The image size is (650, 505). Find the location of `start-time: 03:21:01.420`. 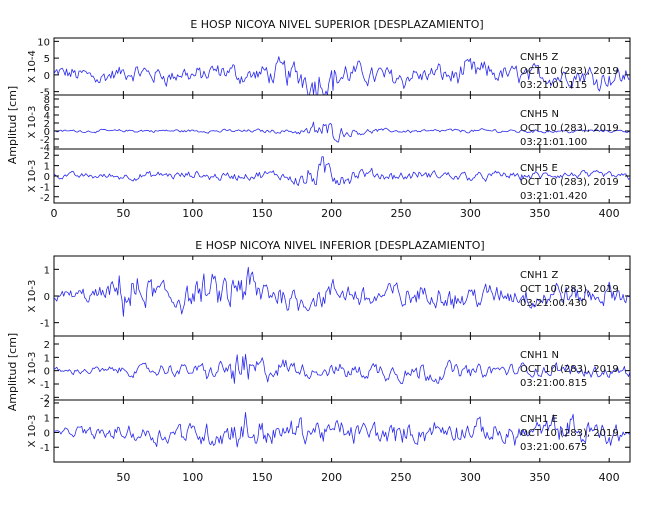

start-time: 03:21:01.420 is located at coordinates (553, 196).